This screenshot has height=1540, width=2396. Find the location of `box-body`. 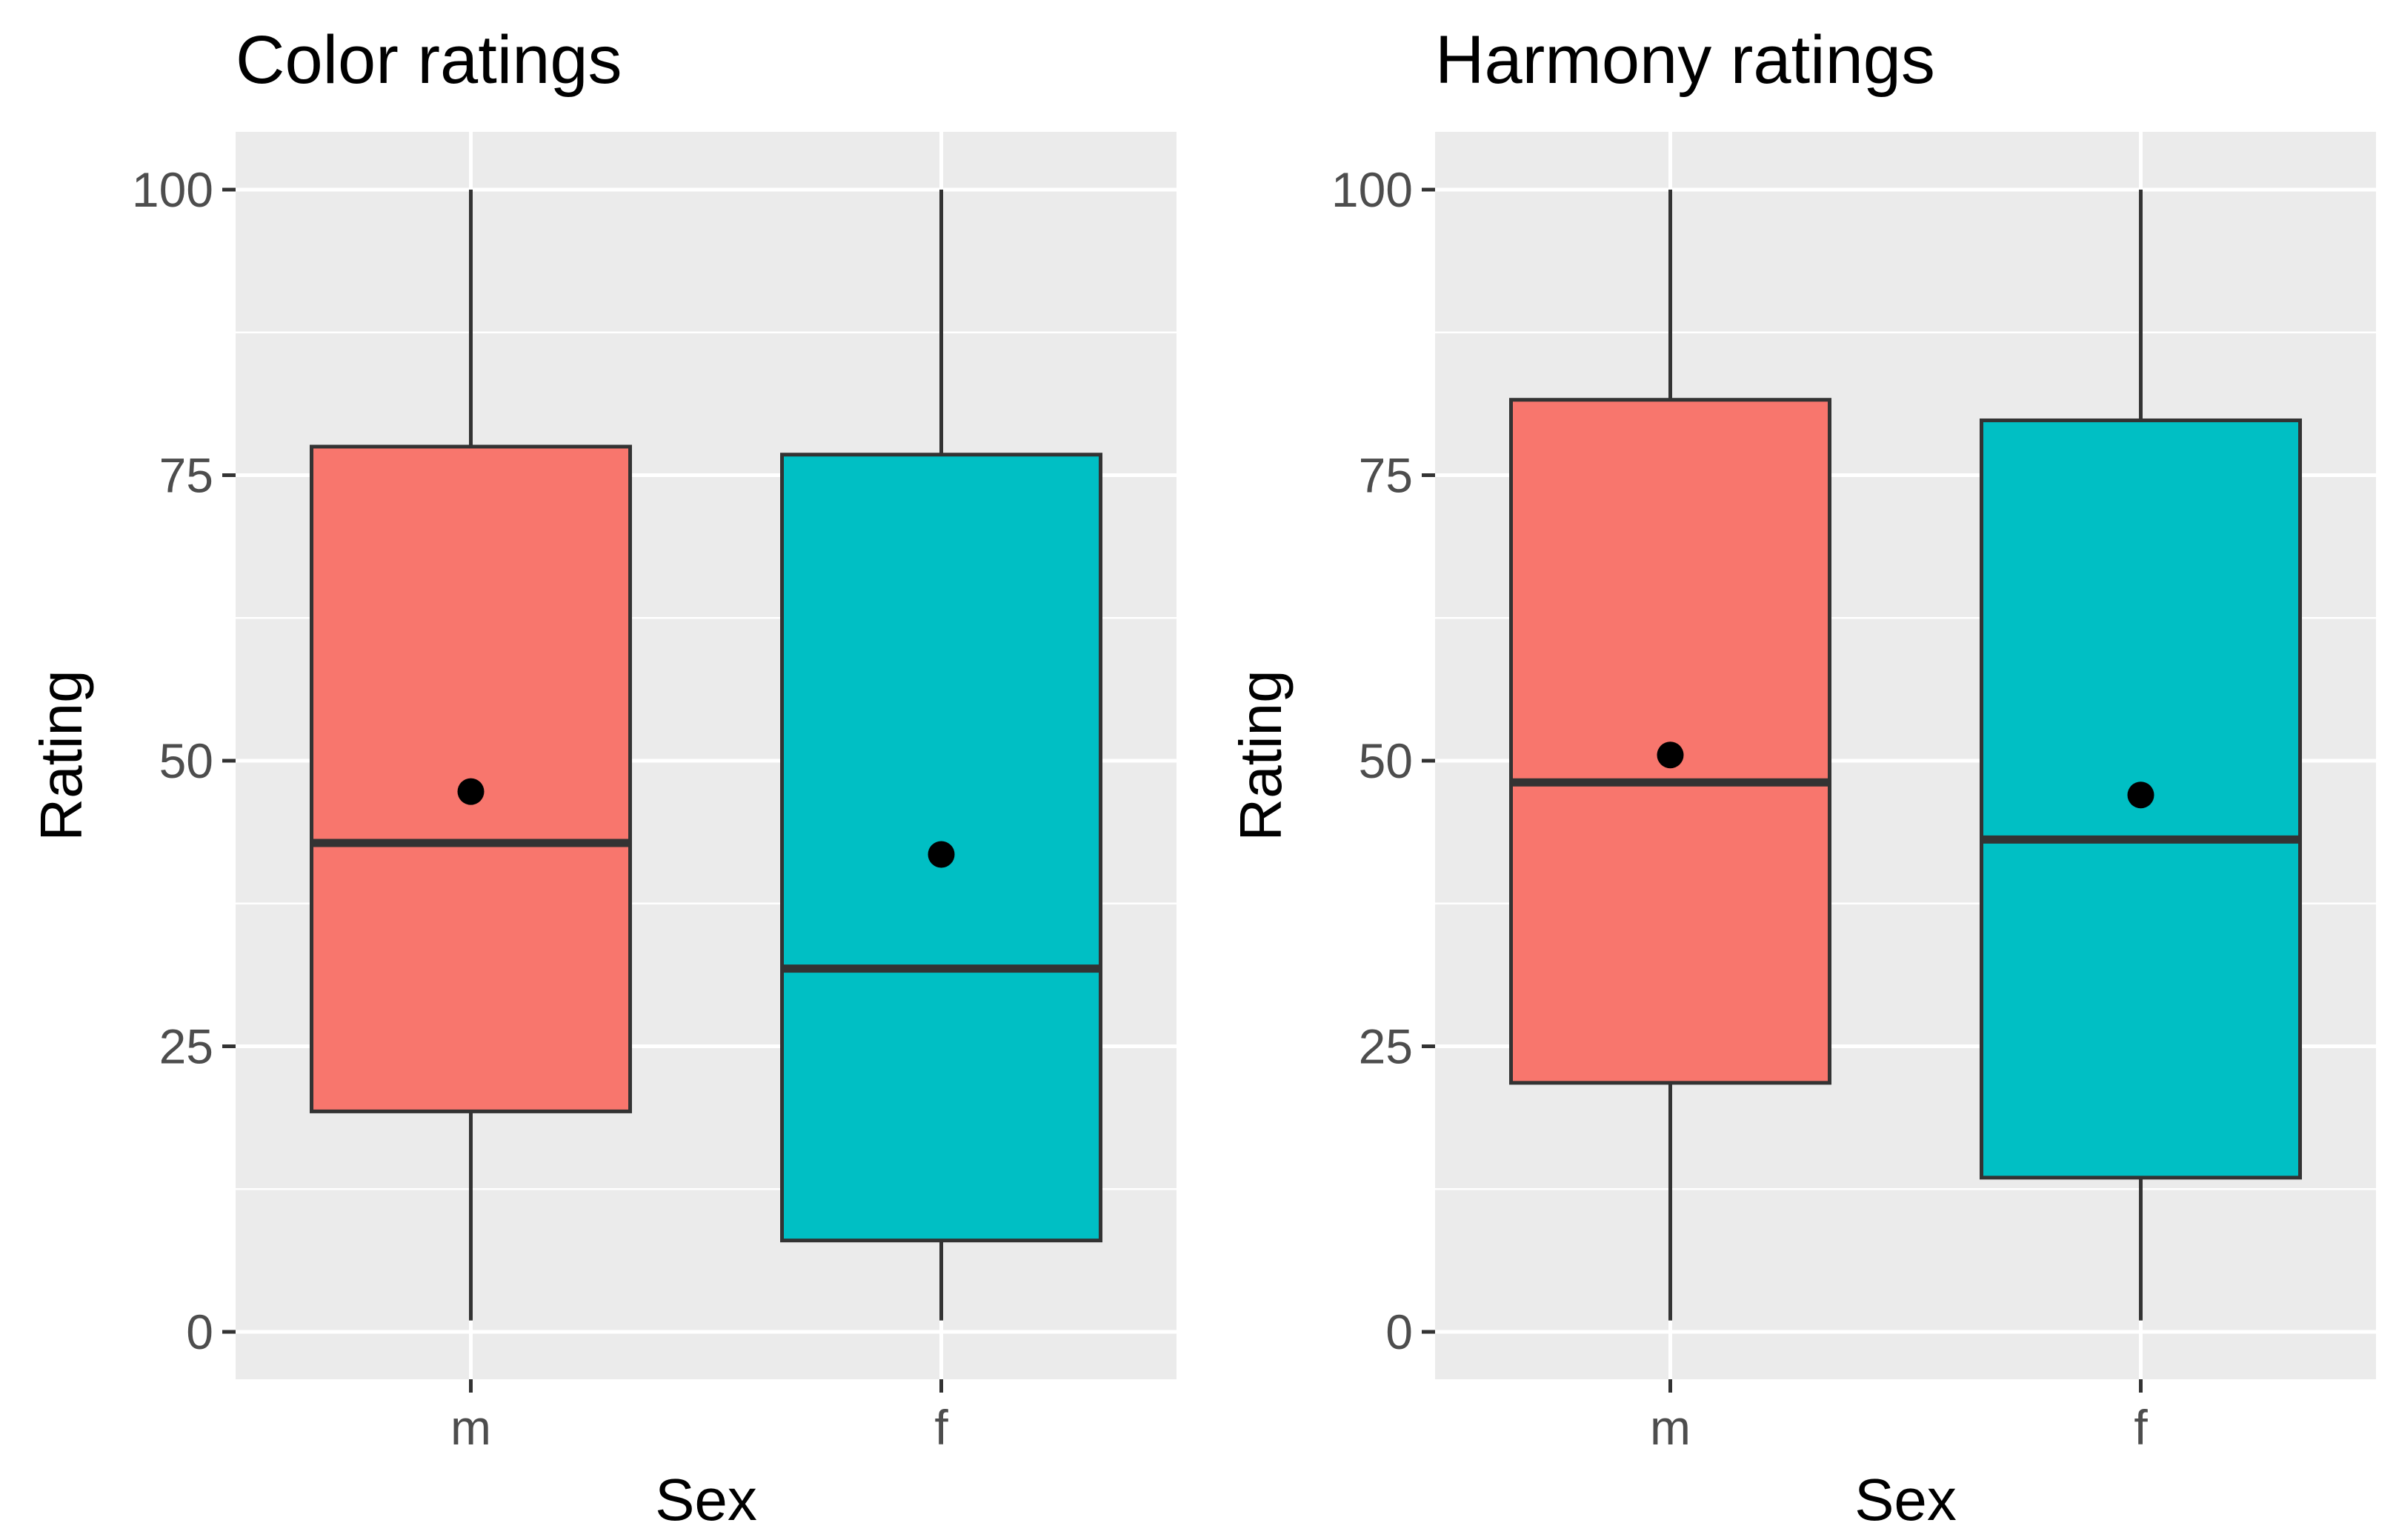

box-body is located at coordinates (1670, 741).